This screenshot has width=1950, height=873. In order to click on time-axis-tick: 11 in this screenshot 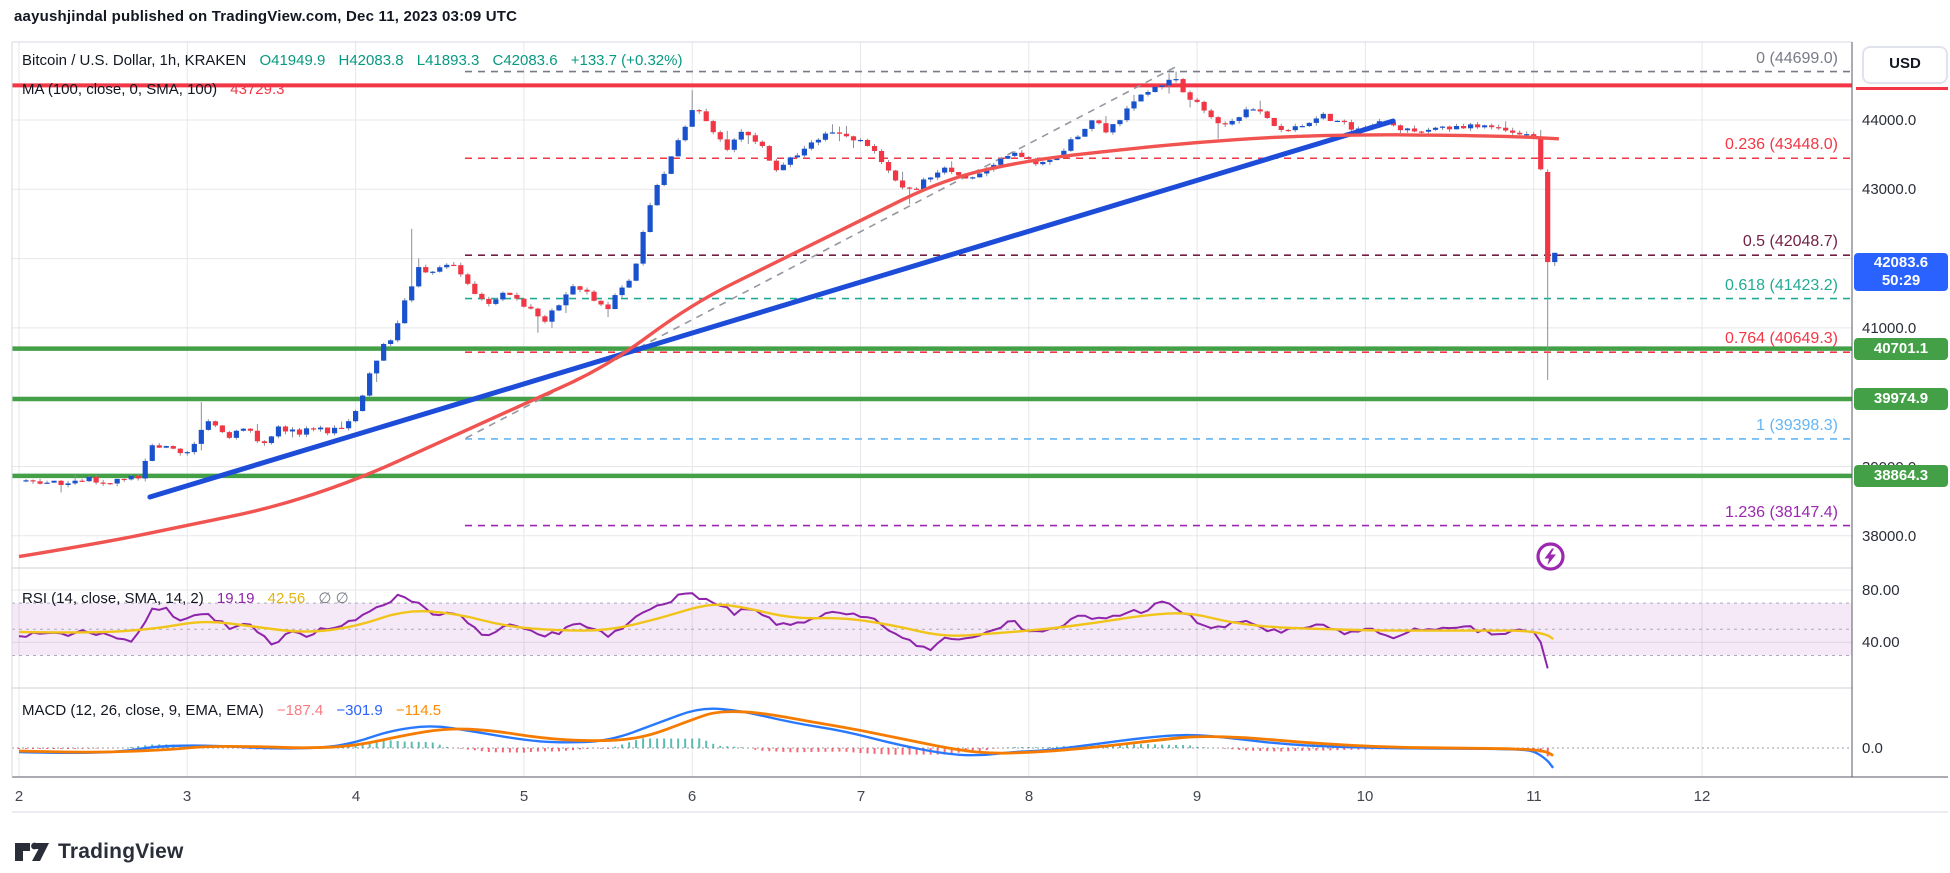, I will do `click(1534, 796)`.